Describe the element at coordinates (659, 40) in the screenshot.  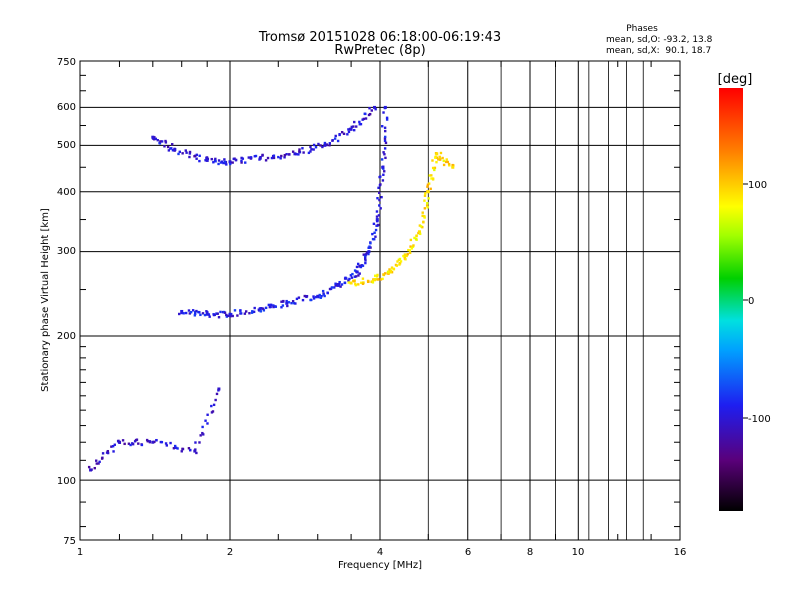
I see `phases-o-line: mean, sd,O: -93.2, 13.8` at that location.